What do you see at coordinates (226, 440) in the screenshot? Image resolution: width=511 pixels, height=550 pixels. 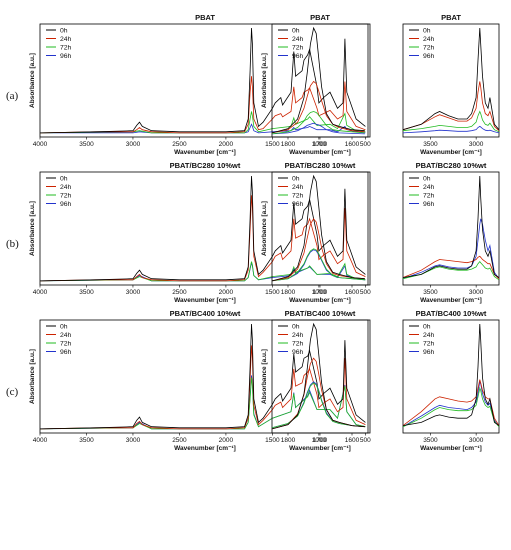 I see `x-tick-label: 2000` at bounding box center [226, 440].